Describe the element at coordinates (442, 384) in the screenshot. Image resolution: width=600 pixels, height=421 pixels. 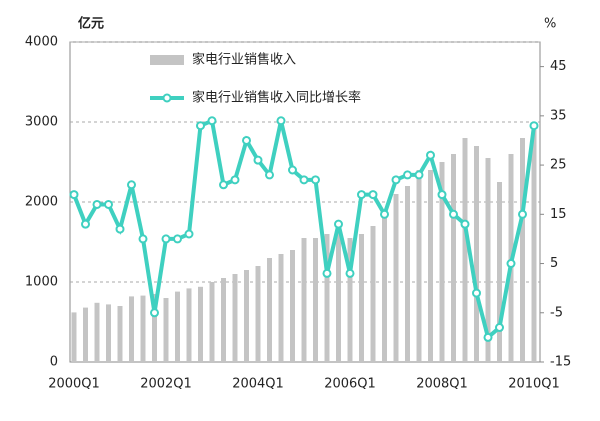
I see `x-tick-label: 2008Q1` at that location.